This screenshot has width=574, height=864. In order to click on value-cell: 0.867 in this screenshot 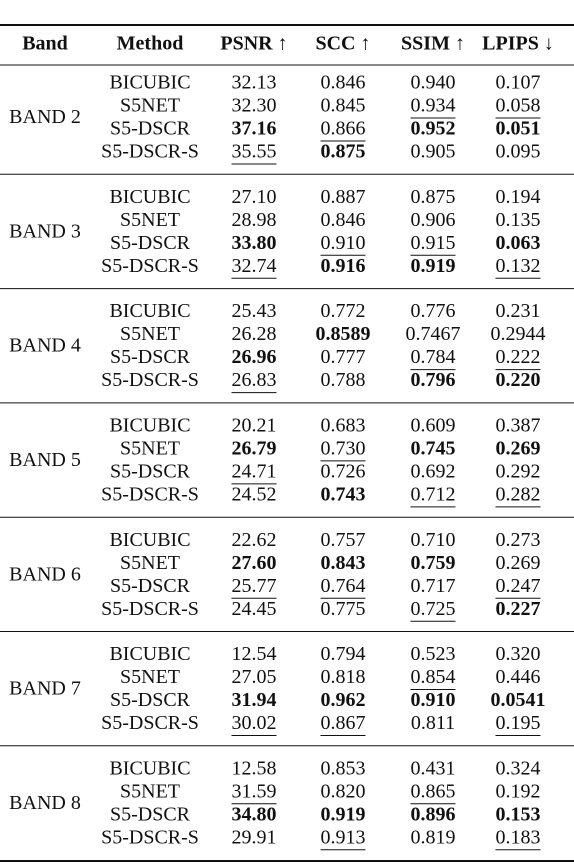, I will do `click(343, 723)`.